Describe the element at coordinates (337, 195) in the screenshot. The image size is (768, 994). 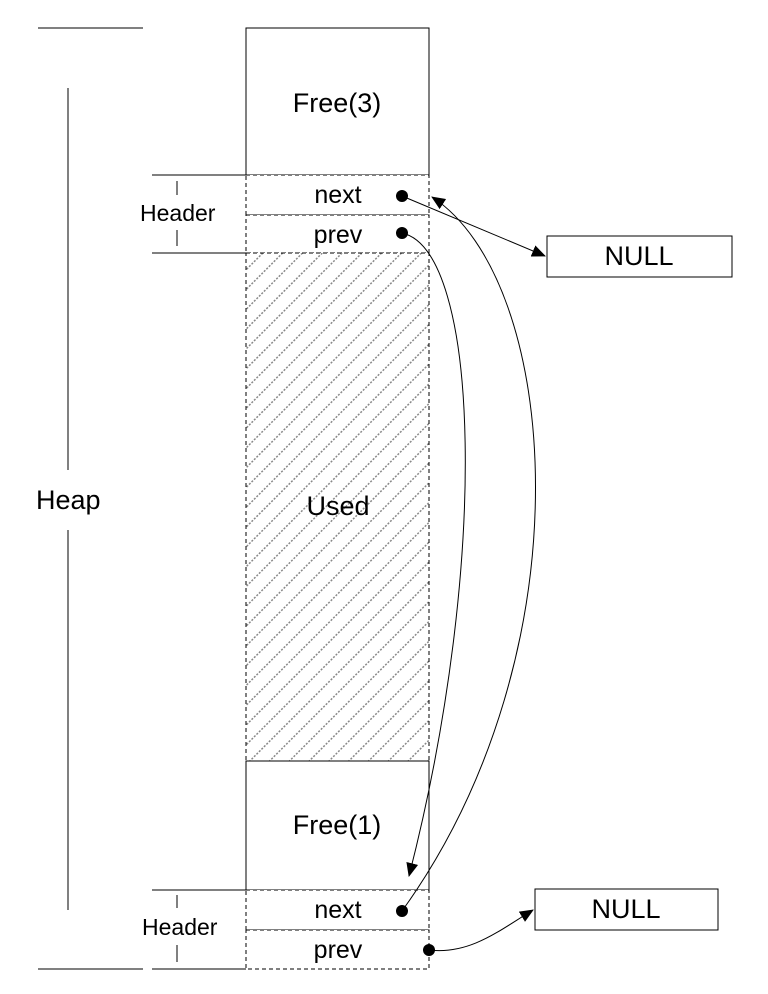
I see `top-next-label: next` at that location.